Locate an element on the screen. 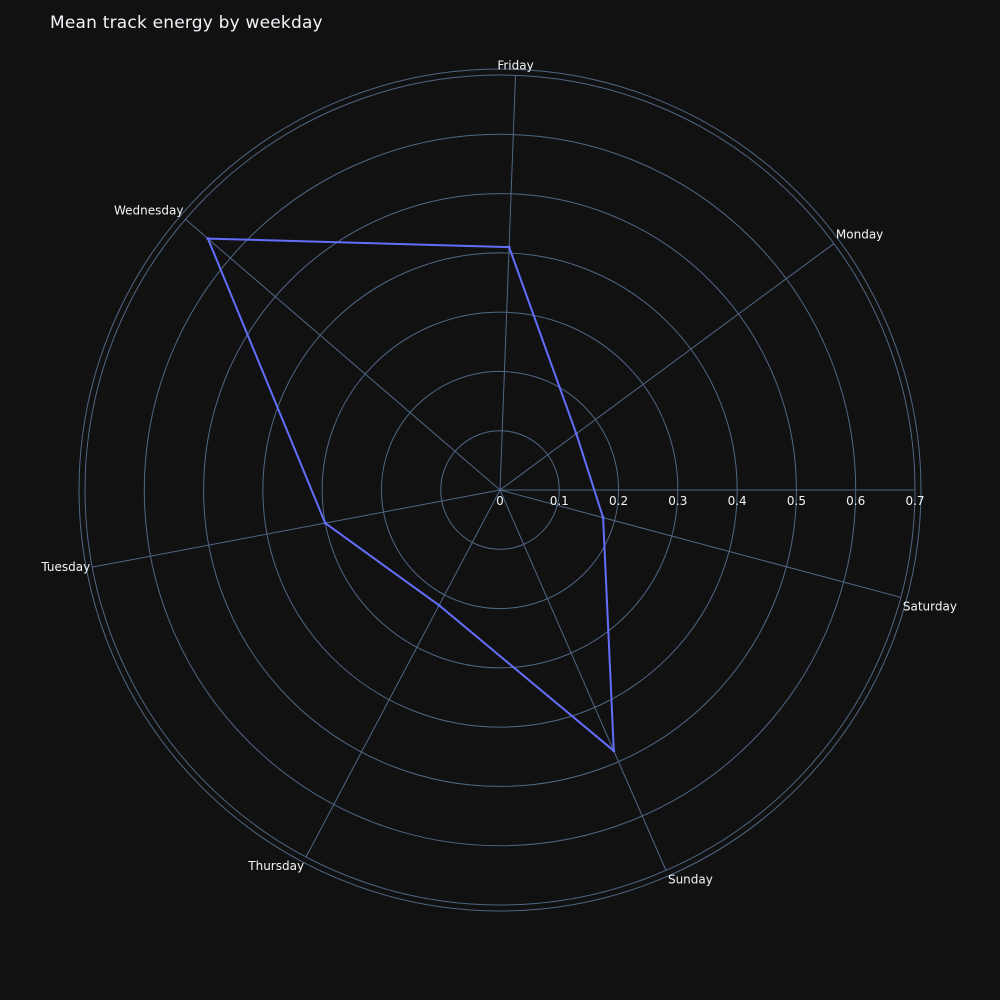 The width and height of the screenshot is (1000, 1000). data-point-wednesday is located at coordinates (208, 239).